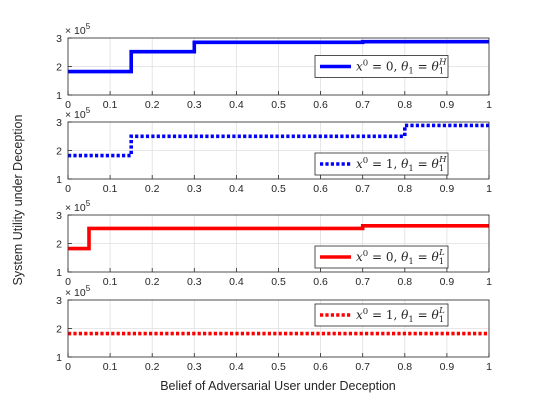  Describe the element at coordinates (401, 164) in the screenshot. I see `legend-label: x0 = 1, θ1 = θ1H` at that location.